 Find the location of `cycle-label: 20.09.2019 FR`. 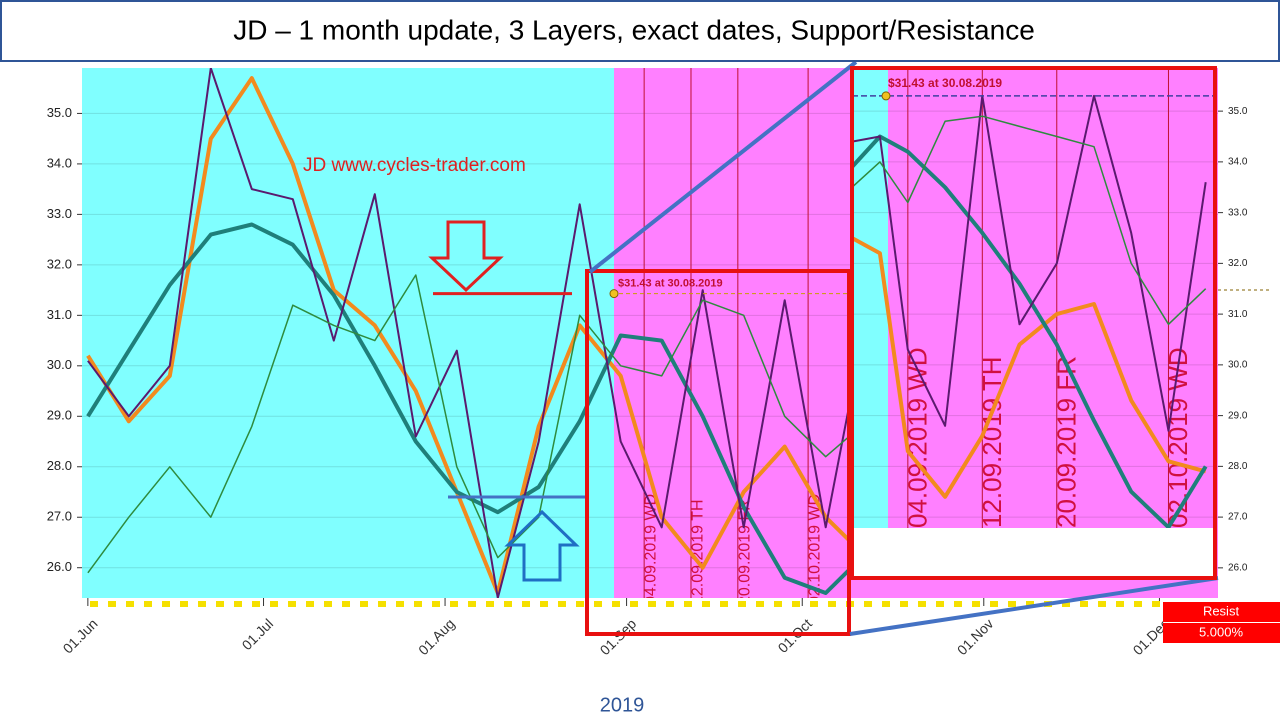

cycle-label: 20.09.2019 FR is located at coordinates (744, 552).